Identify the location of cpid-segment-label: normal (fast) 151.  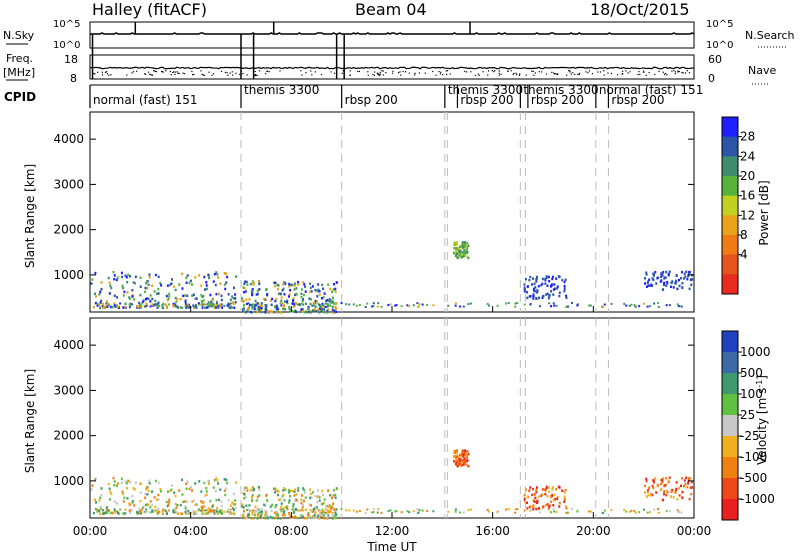
(651, 90).